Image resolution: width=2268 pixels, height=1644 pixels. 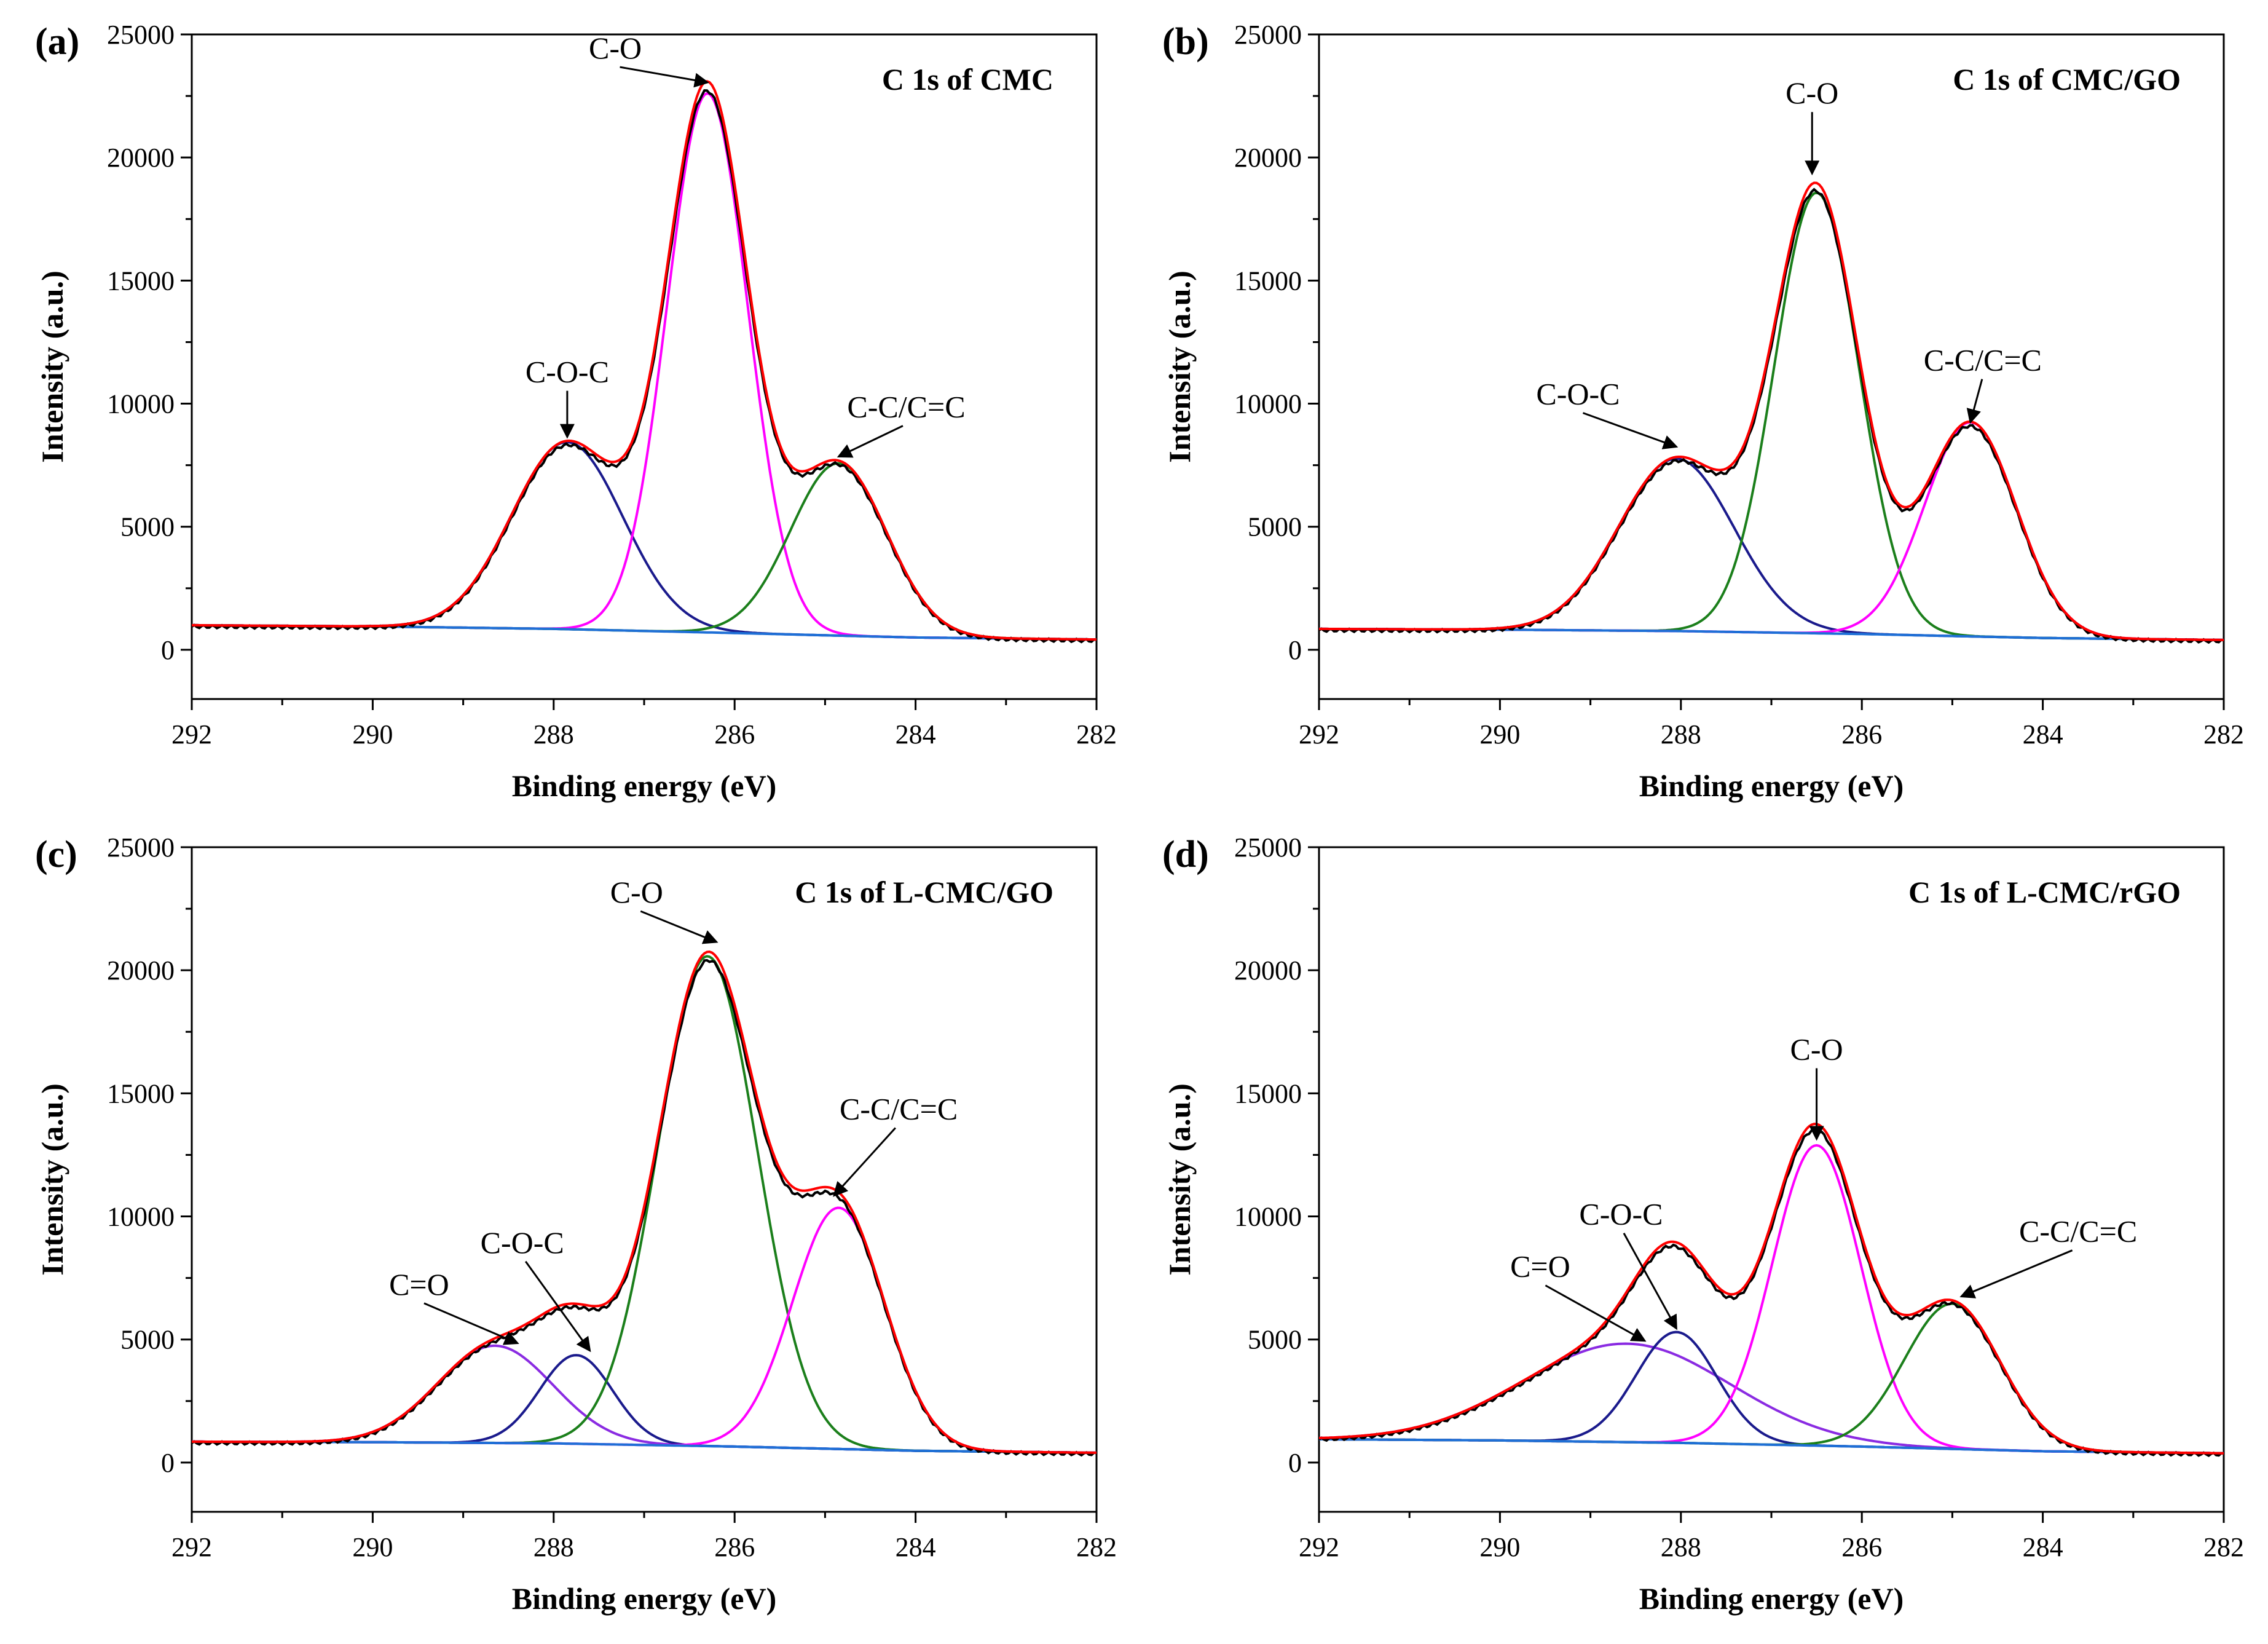 I want to click on panel-label: (b), so click(x=1185, y=42).